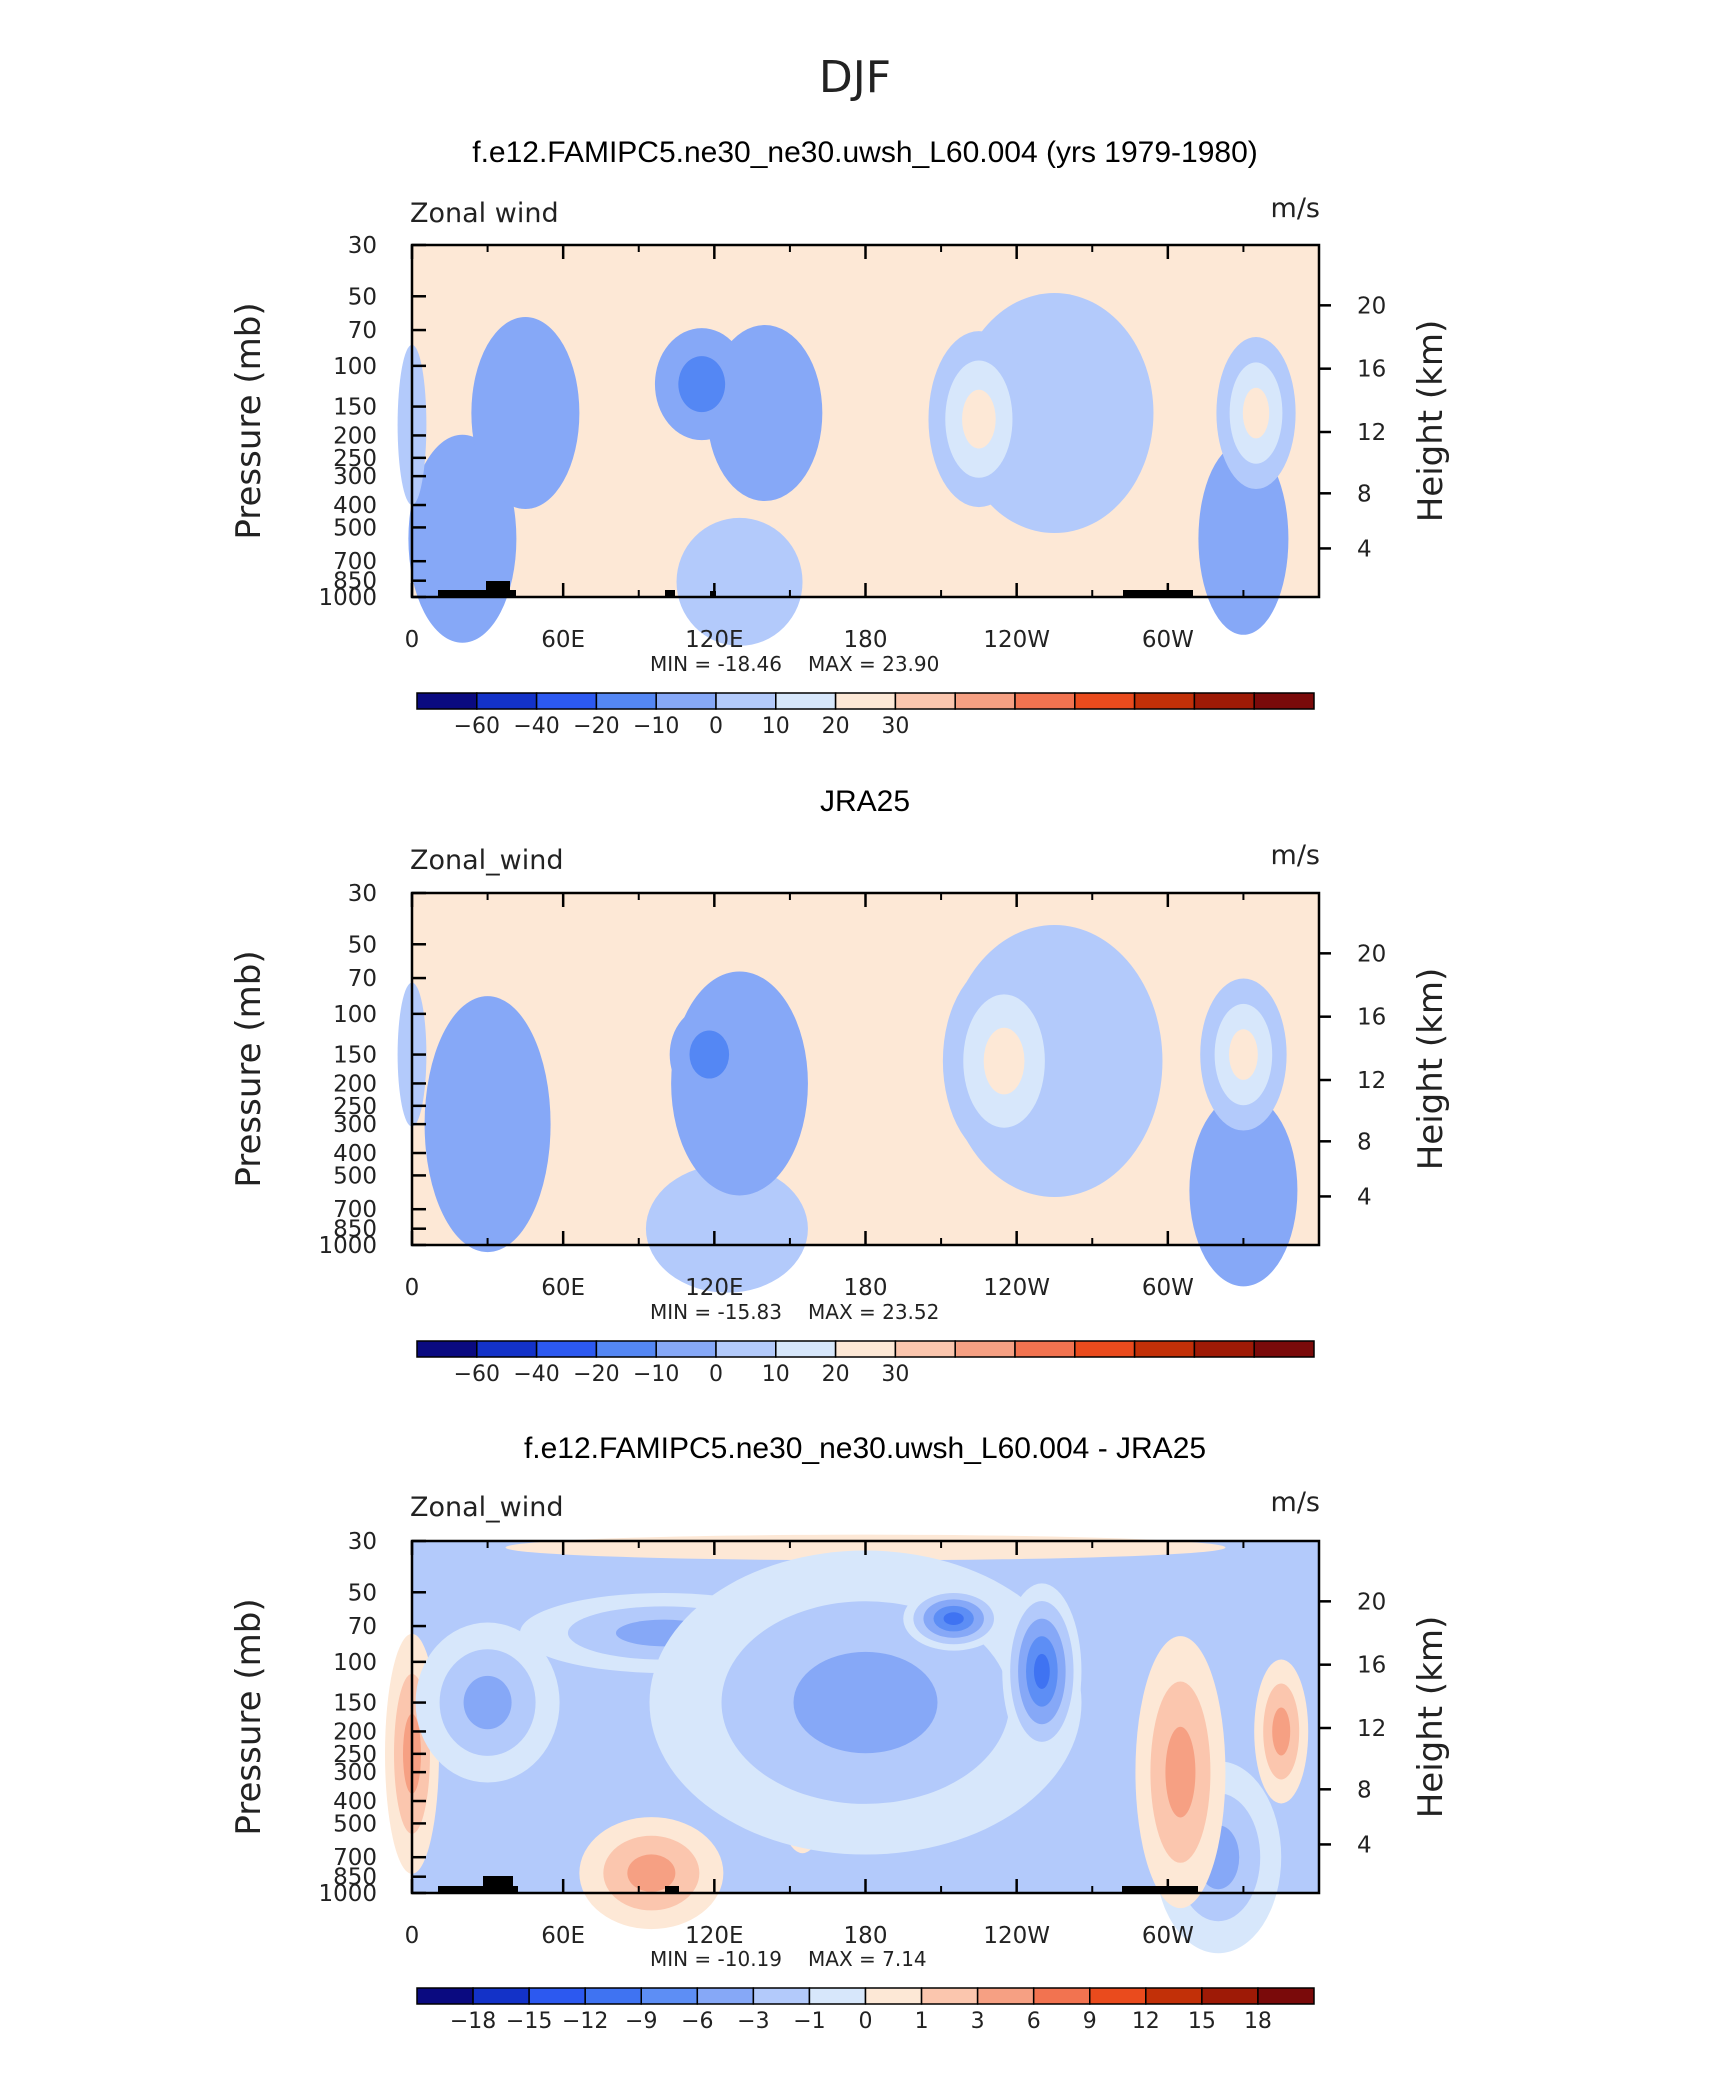 This screenshot has height=2074, width=1710. I want to click on panel-1-contour-field, so click(846, 469).